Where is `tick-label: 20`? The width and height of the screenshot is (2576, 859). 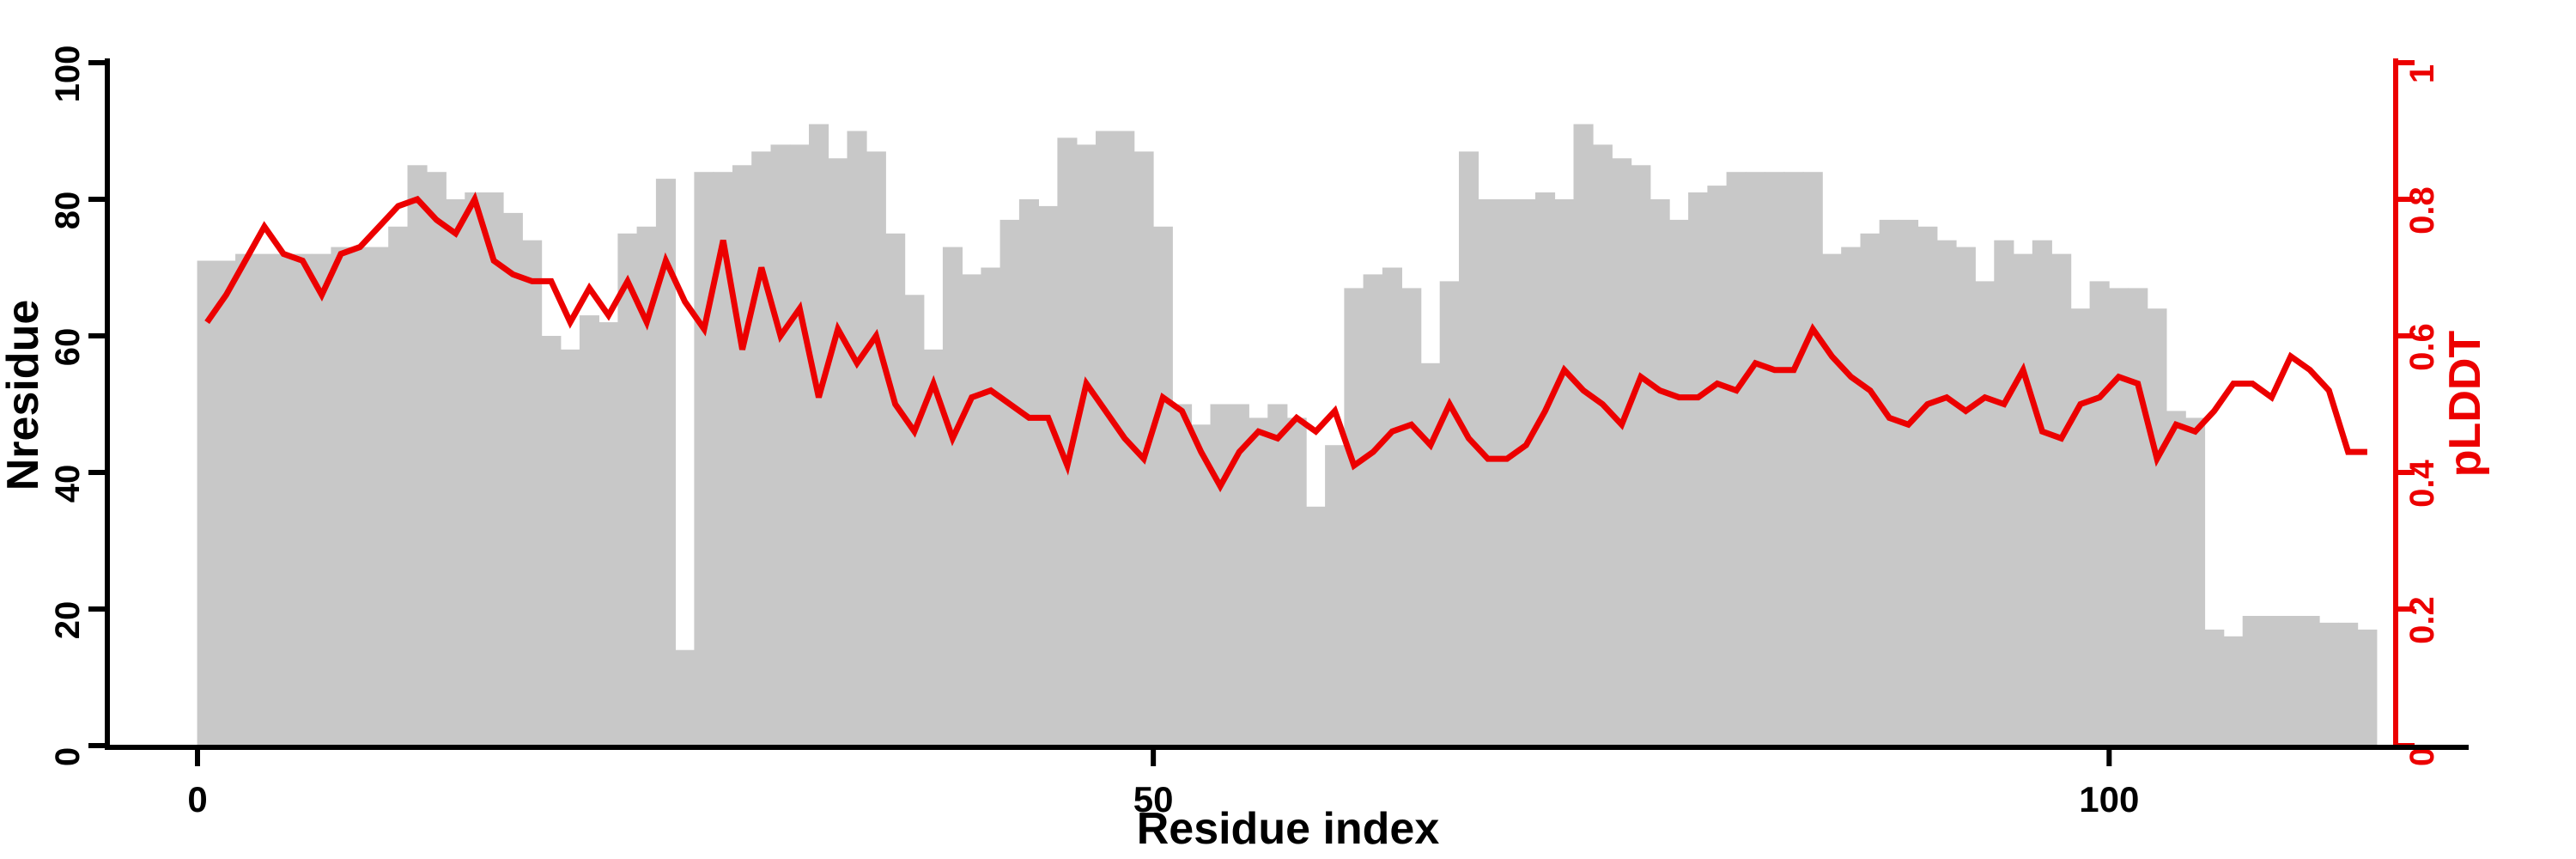
tick-label: 20 is located at coordinates (68, 620).